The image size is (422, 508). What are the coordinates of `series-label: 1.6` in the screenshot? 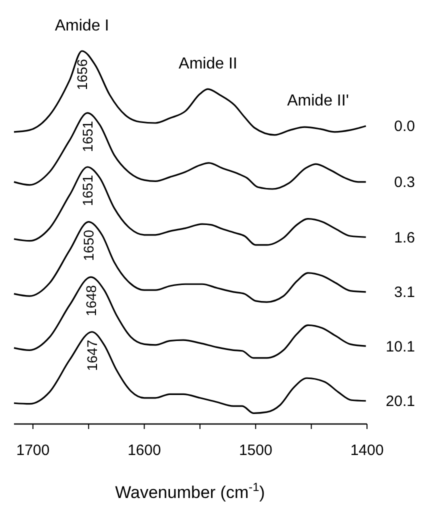 It's located at (404, 237).